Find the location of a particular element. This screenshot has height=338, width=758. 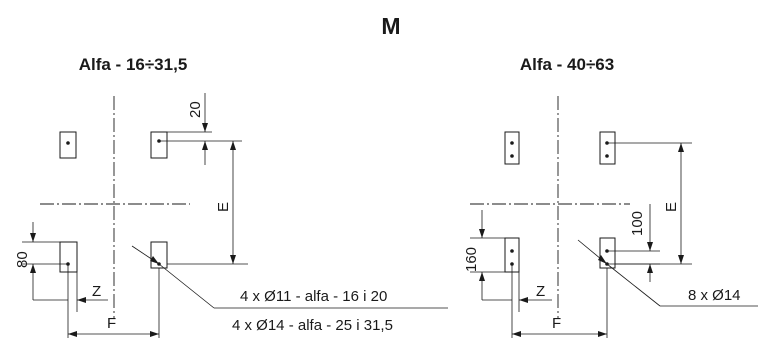

left-dim-z-label: Z is located at coordinates (96, 291).